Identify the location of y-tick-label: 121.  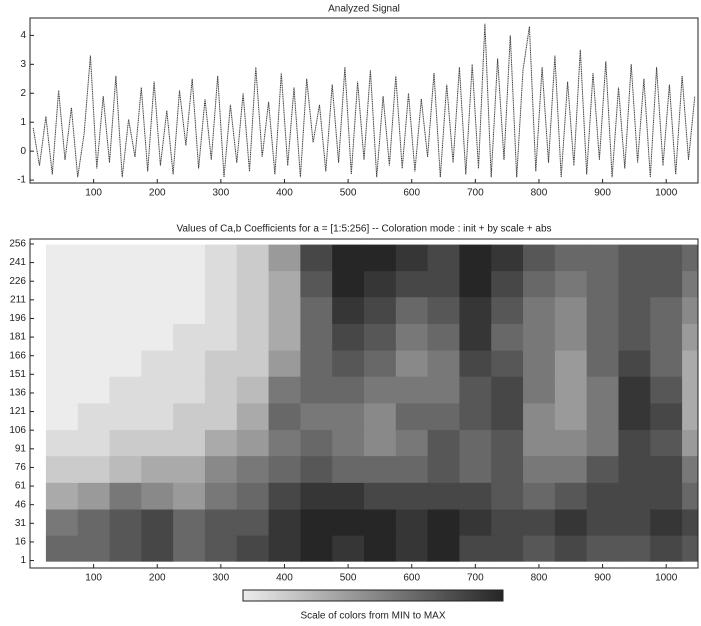
(17, 411).